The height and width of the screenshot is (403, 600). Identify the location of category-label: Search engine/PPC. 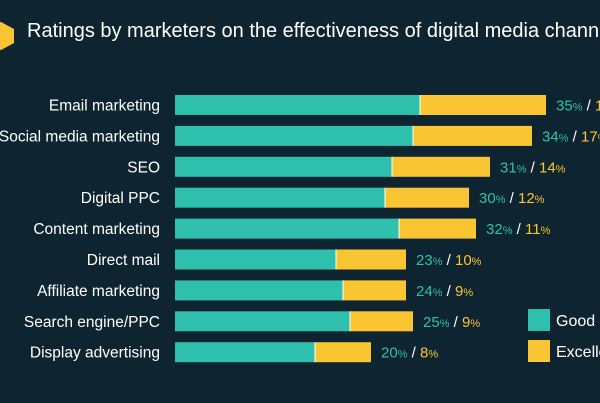
(92, 322).